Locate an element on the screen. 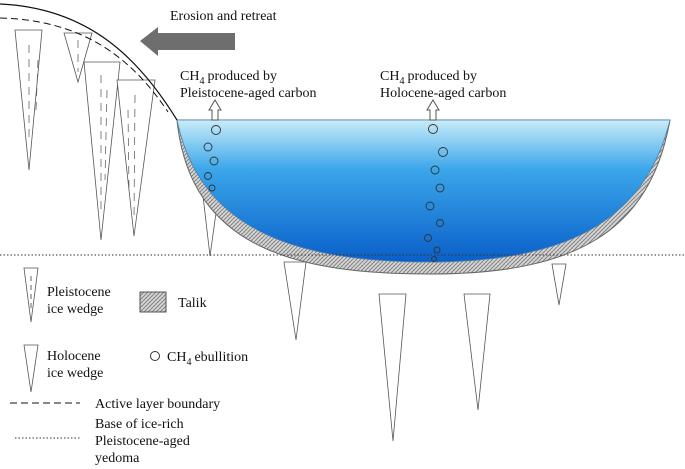  bubbles is located at coordinates (325, 193).